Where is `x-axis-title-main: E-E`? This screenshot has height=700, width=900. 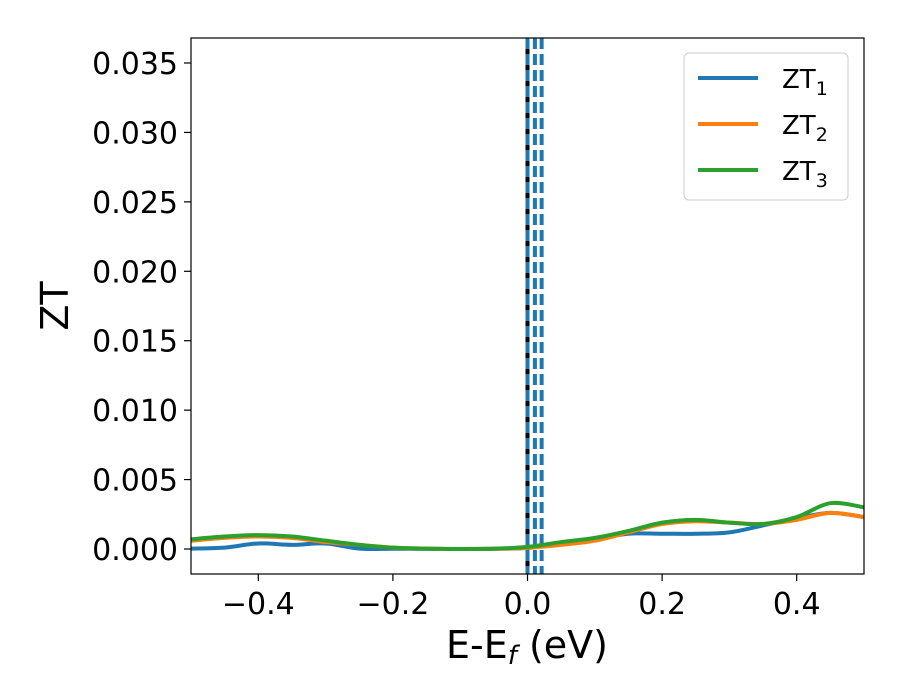
x-axis-title-main: E-E is located at coordinates (477, 645).